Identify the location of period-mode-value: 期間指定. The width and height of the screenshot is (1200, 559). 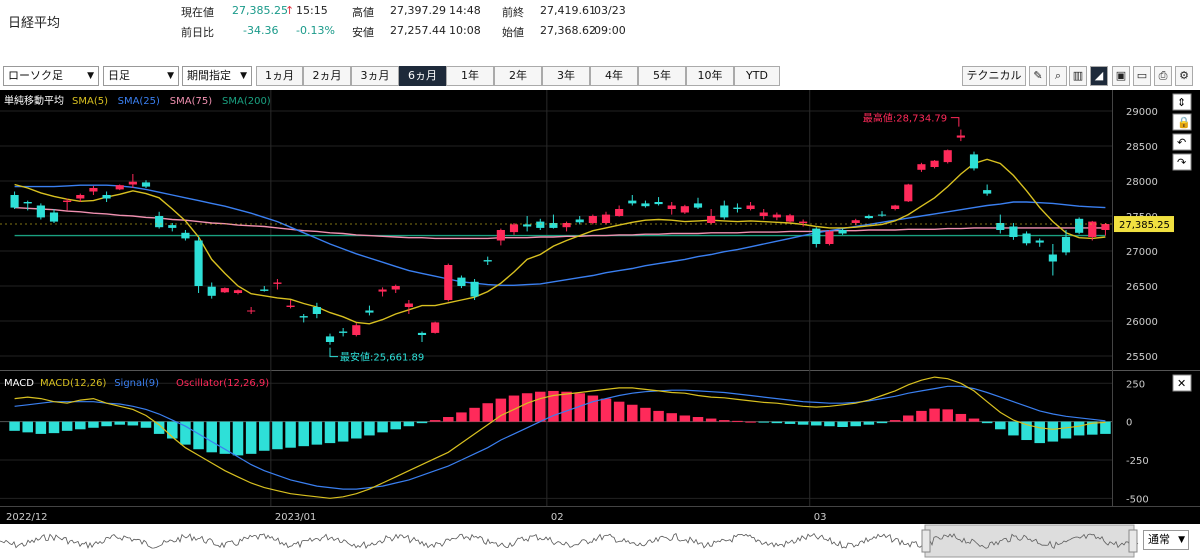
(209, 75).